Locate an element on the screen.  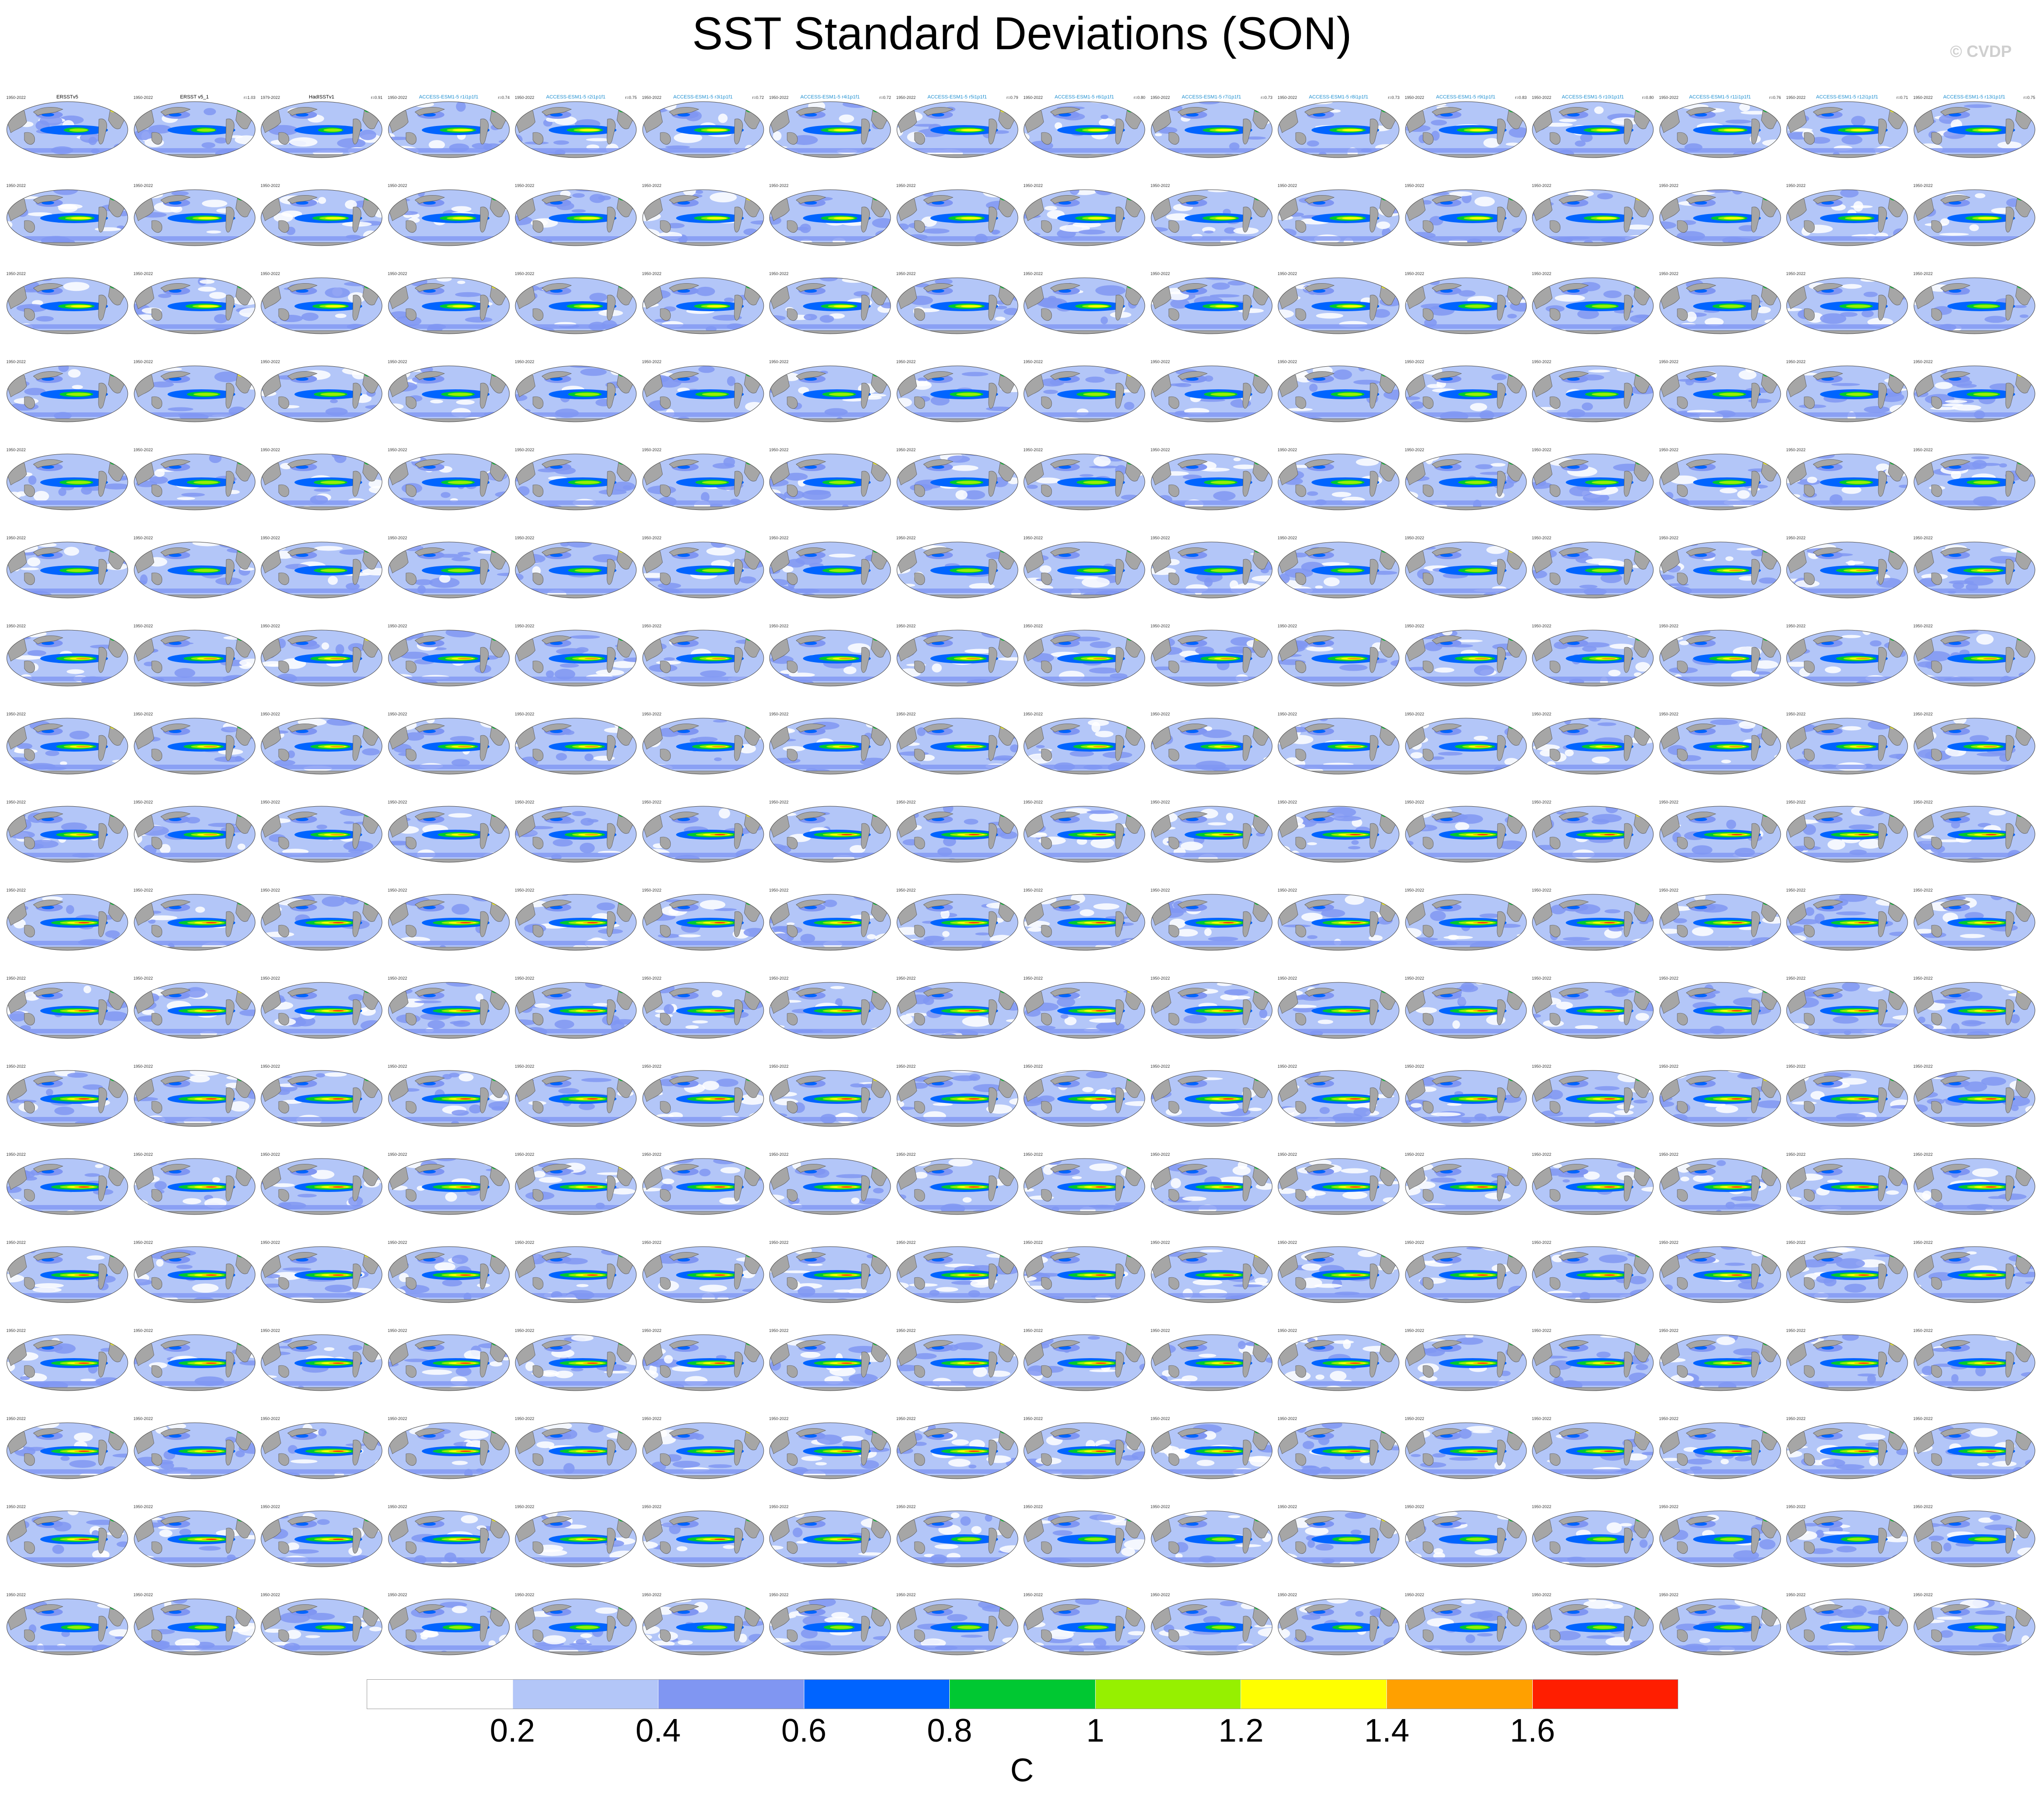
colorbar-tick-label: 0.6 is located at coordinates (804, 1731).